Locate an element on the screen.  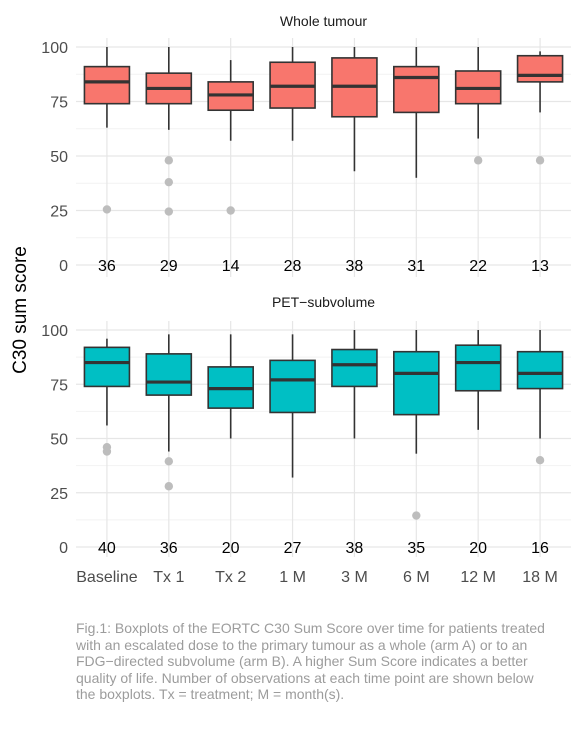
count-label: 31 is located at coordinates (416, 266).